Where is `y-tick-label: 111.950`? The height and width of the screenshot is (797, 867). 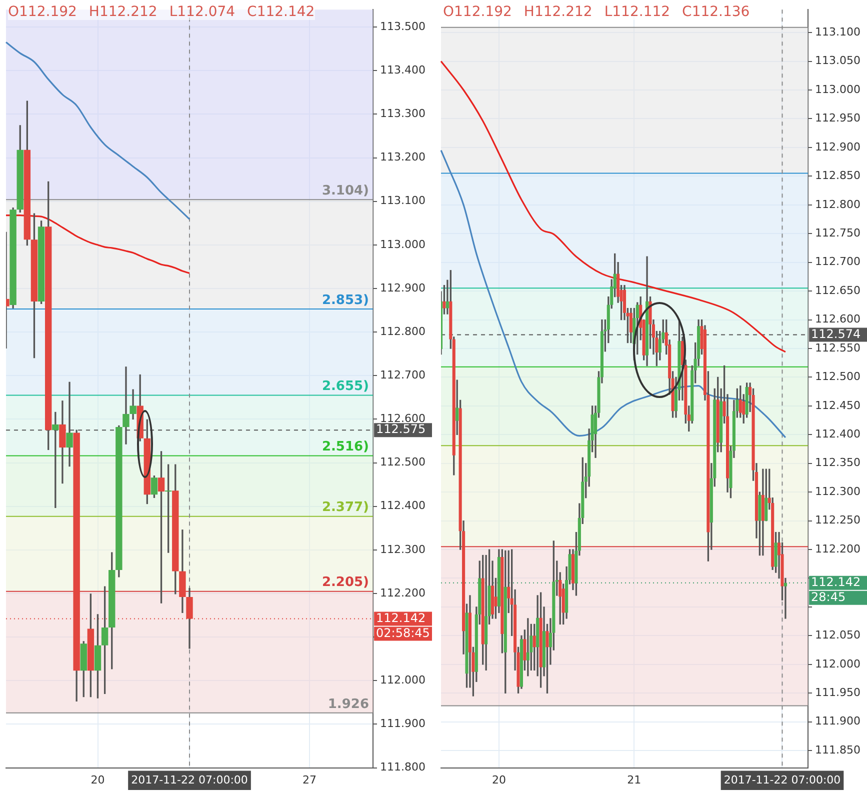 y-tick-label: 111.950 is located at coordinates (837, 692).